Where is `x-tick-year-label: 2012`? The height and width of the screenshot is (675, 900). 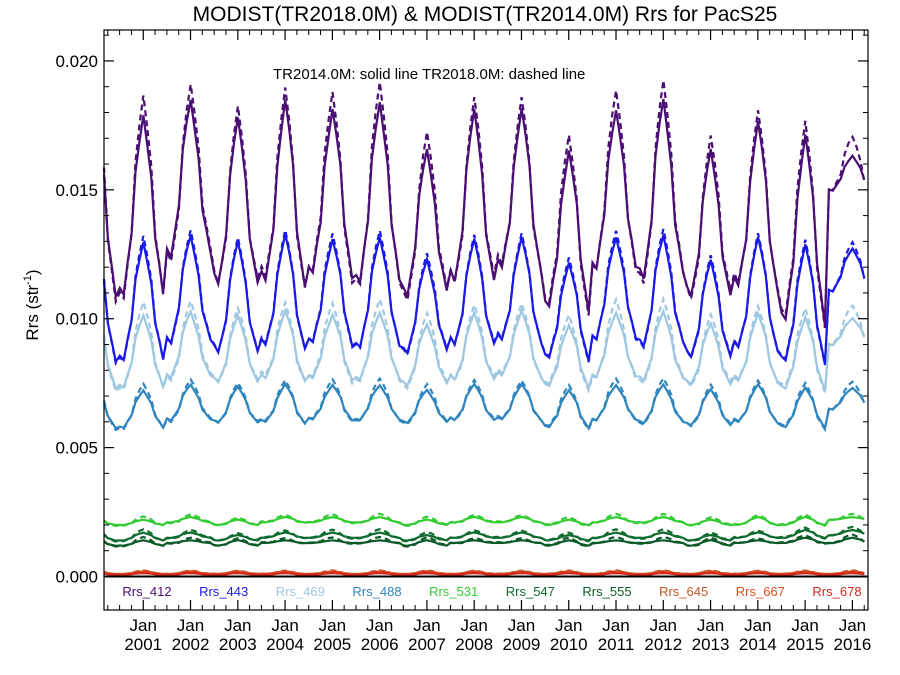
x-tick-year-label: 2012 is located at coordinates (663, 644).